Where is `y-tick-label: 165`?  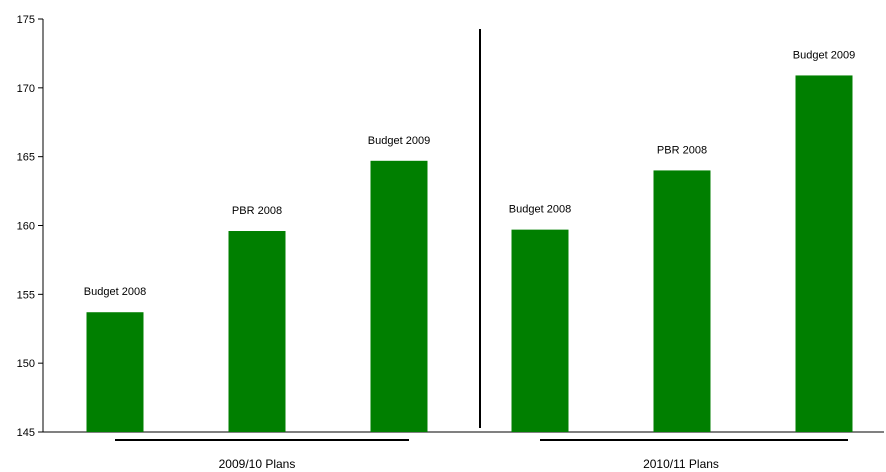
y-tick-label: 165 is located at coordinates (26, 158).